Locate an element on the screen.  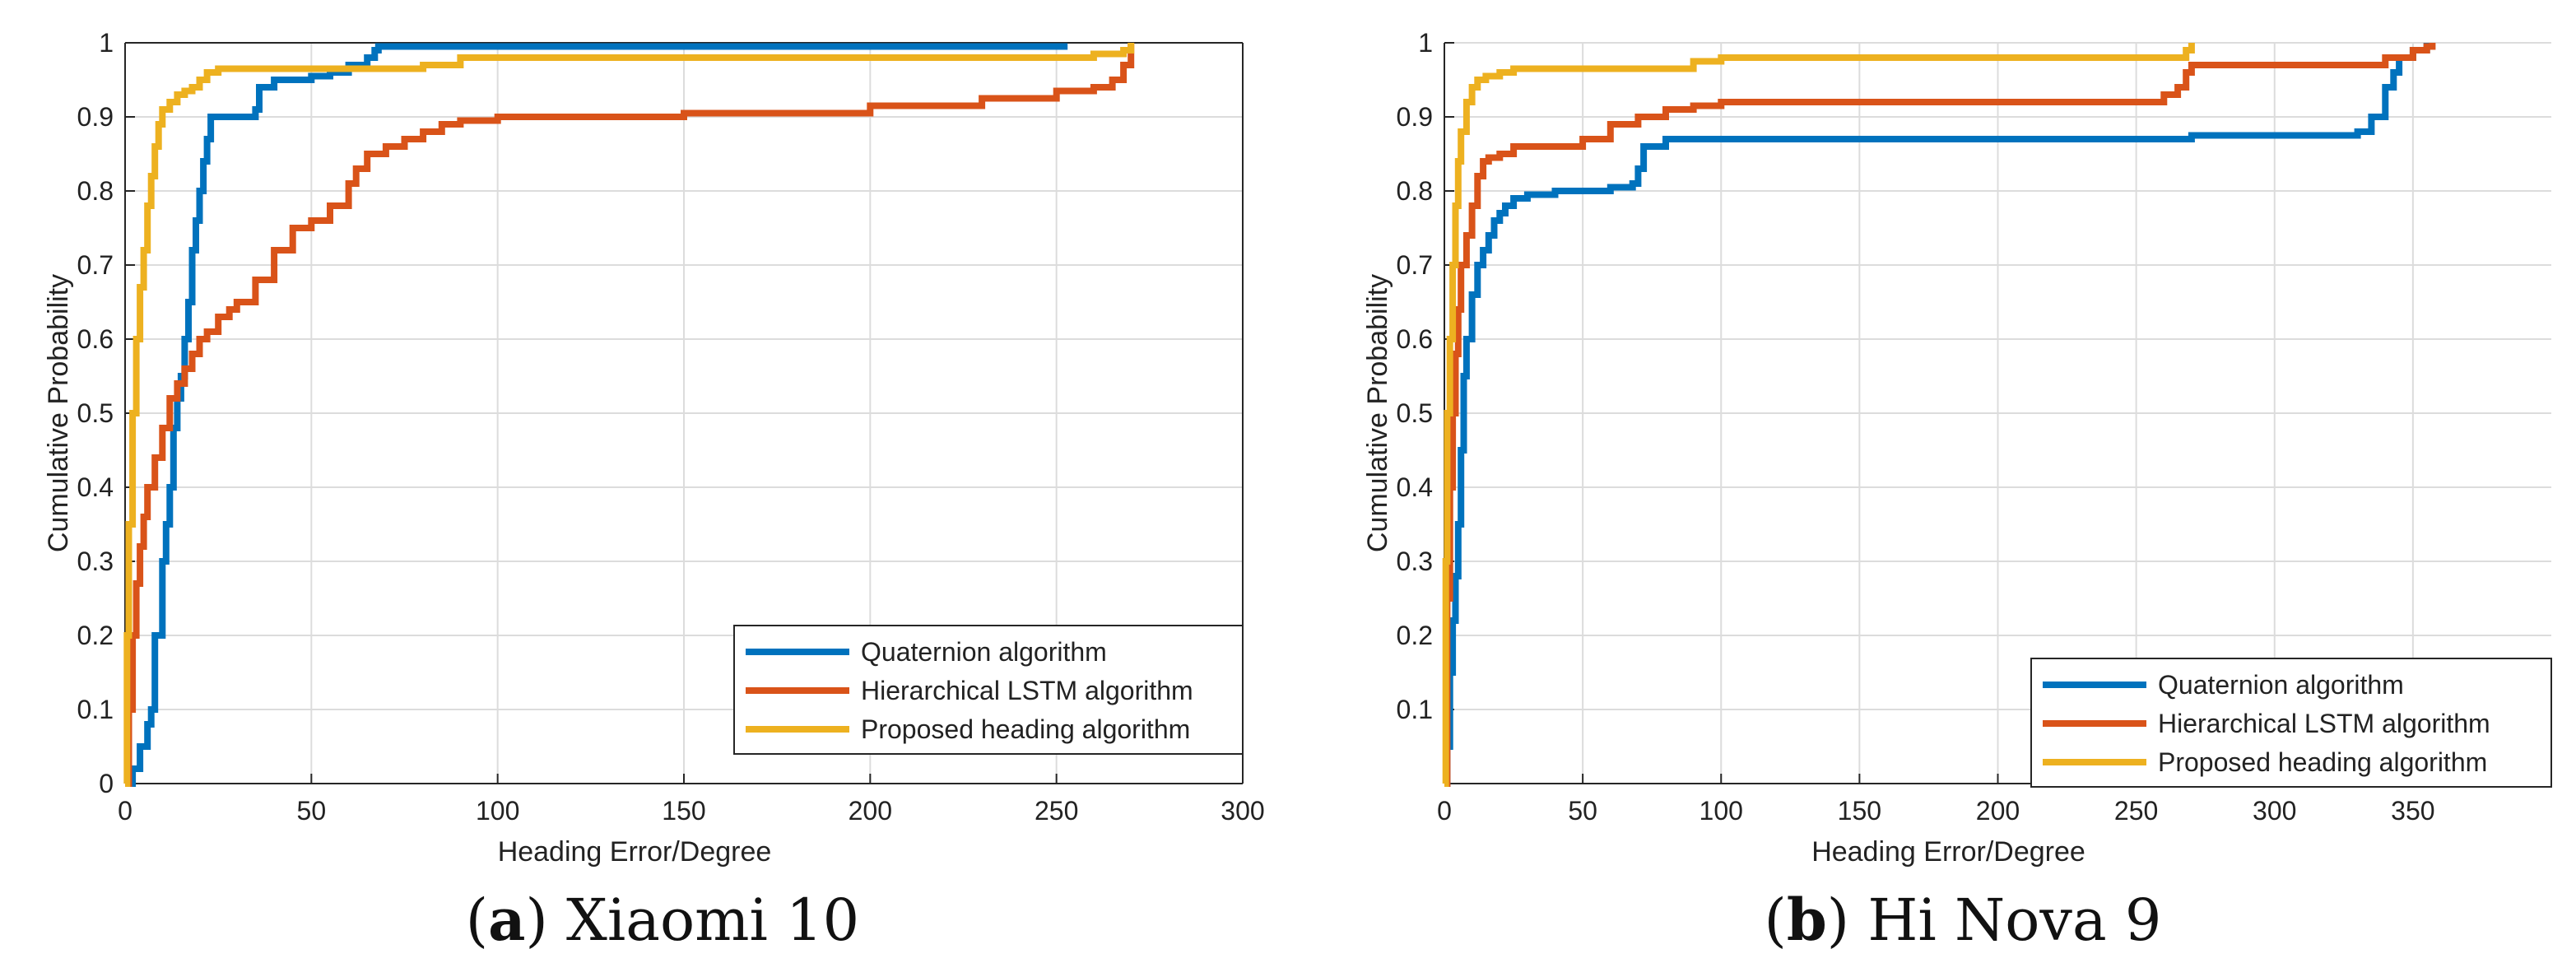
caption-a: (a) Xiaomi 10 is located at coordinates (662, 920).